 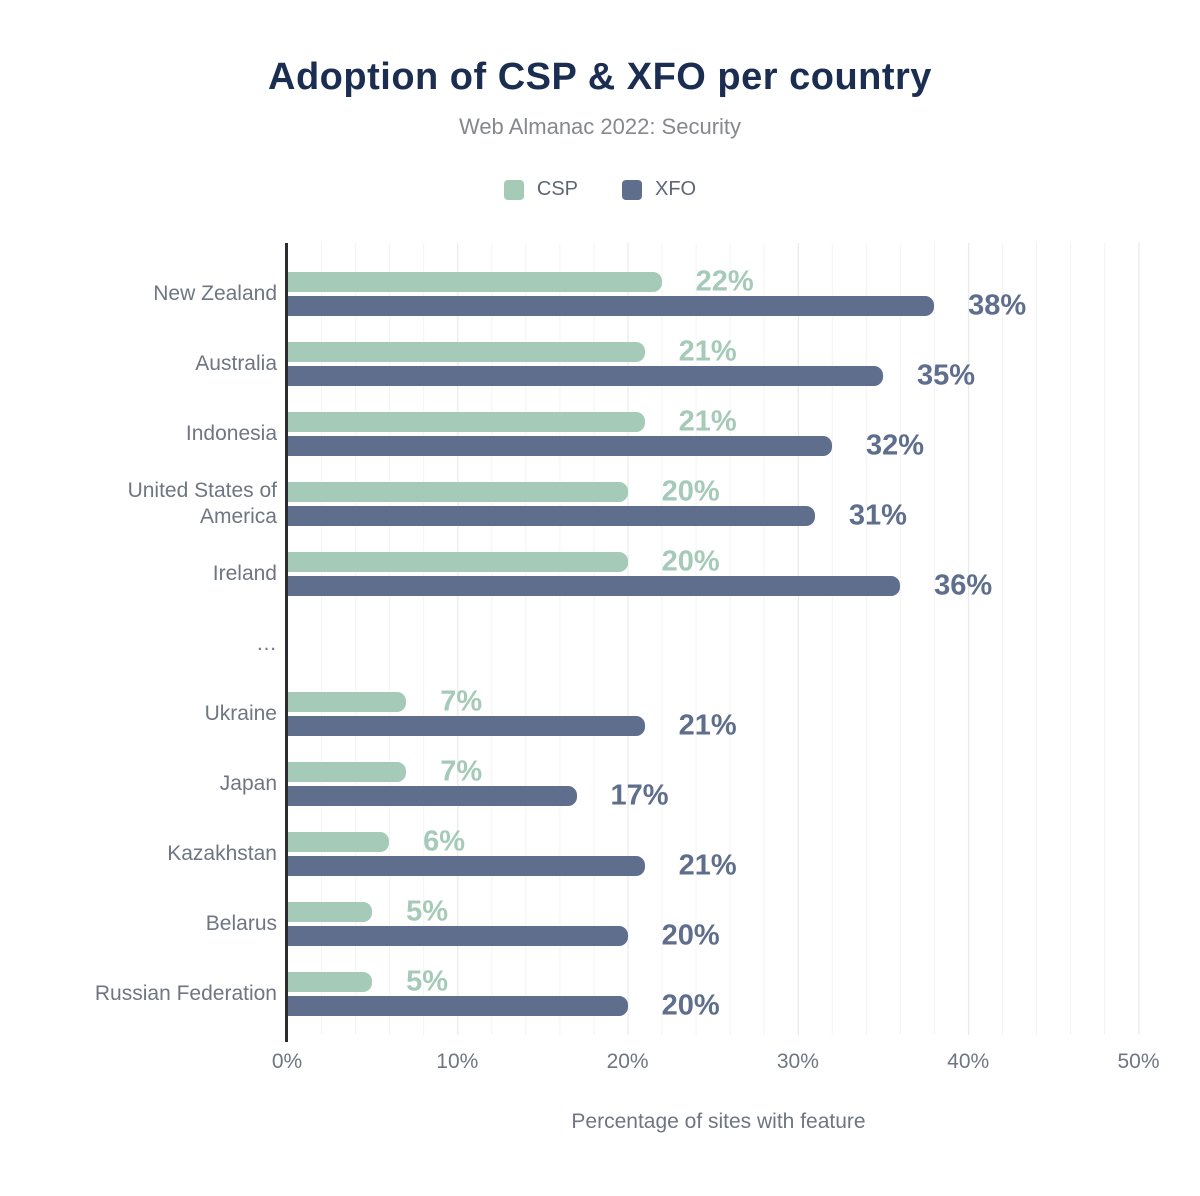 I want to click on category-label: Russian Federation, so click(x=185, y=993).